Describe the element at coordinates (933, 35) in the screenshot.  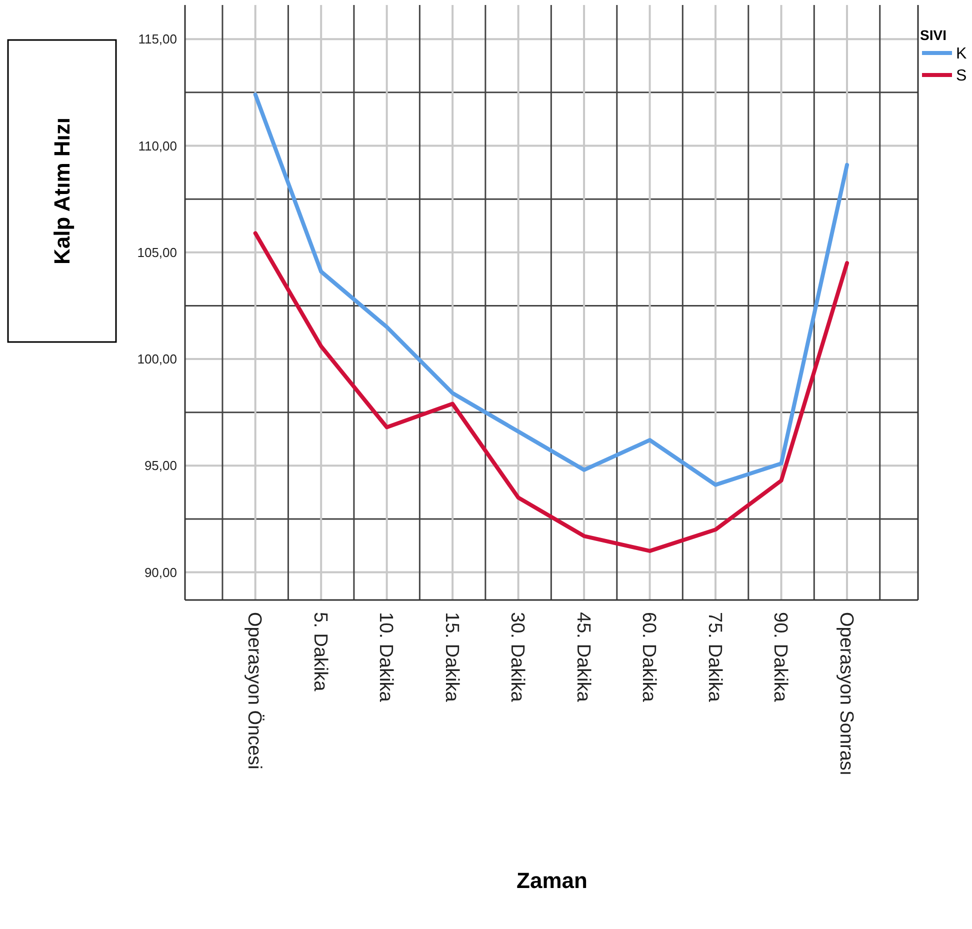
I see `legend-title: SIVI` at that location.